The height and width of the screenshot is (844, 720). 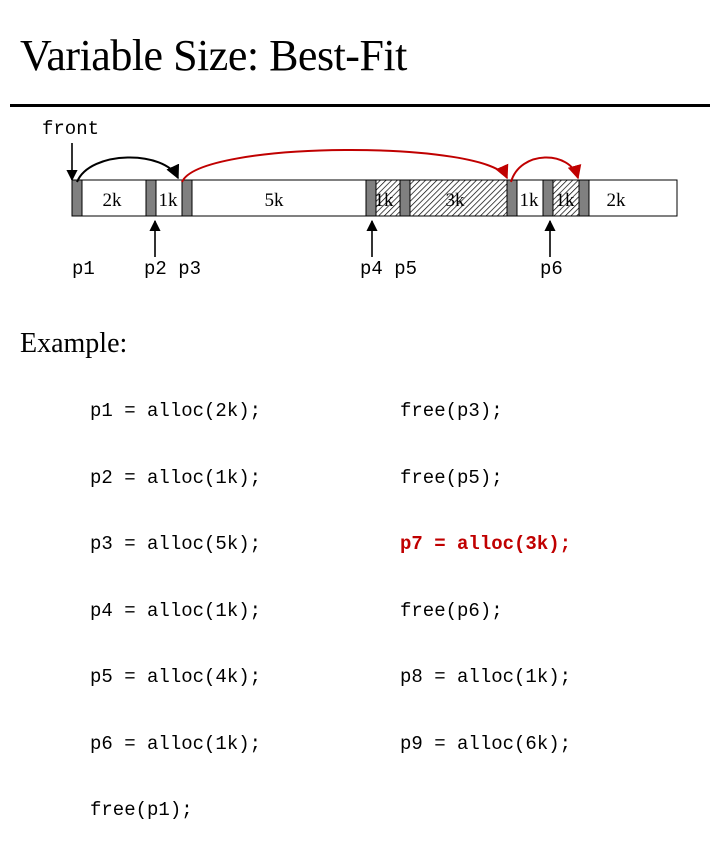 I want to click on memory-diagram: 2k 1k 5k 1k 3k 1k 1k 2k, so click(x=372, y=200).